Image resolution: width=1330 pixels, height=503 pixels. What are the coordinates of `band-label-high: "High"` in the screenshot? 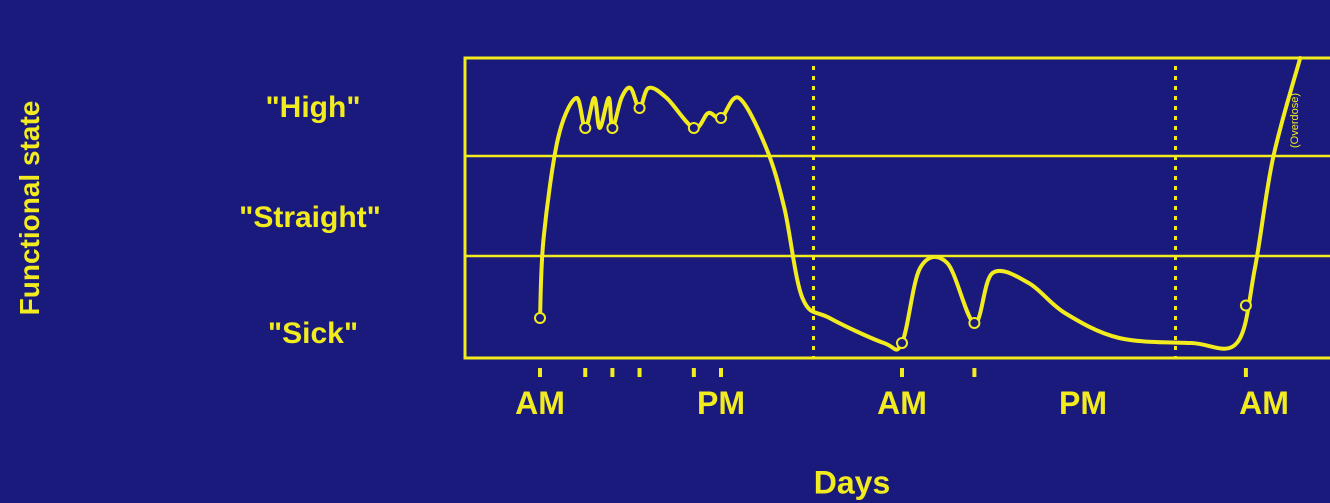 It's located at (313, 107).